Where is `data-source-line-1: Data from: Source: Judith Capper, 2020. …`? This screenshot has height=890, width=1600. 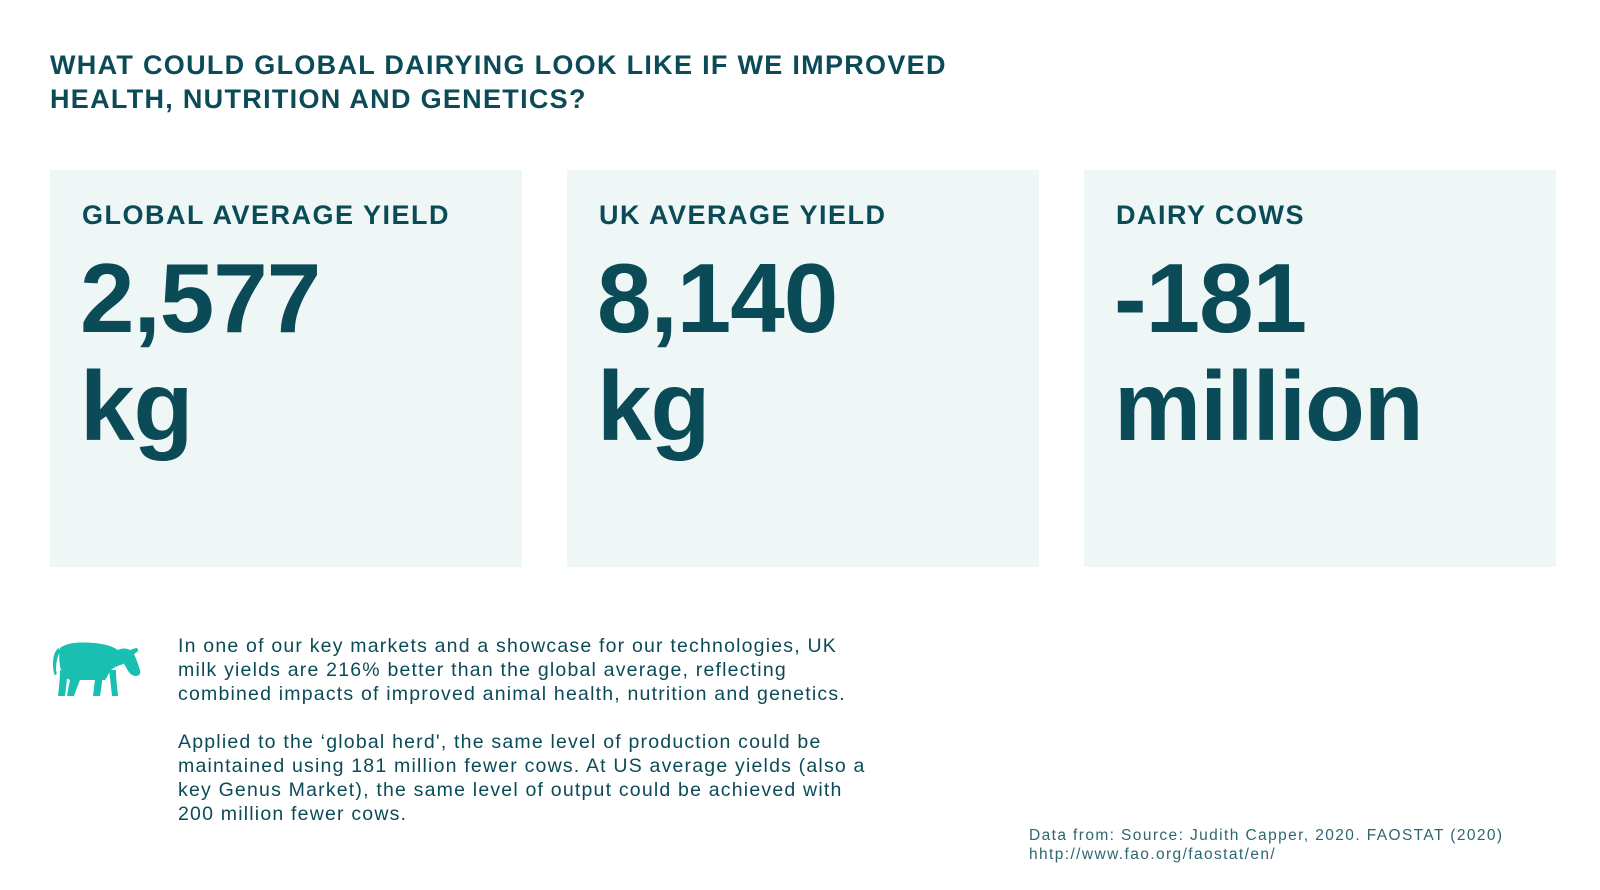
data-source-line-1: Data from: Source: Judith Capper, 2020. … is located at coordinates (1266, 835).